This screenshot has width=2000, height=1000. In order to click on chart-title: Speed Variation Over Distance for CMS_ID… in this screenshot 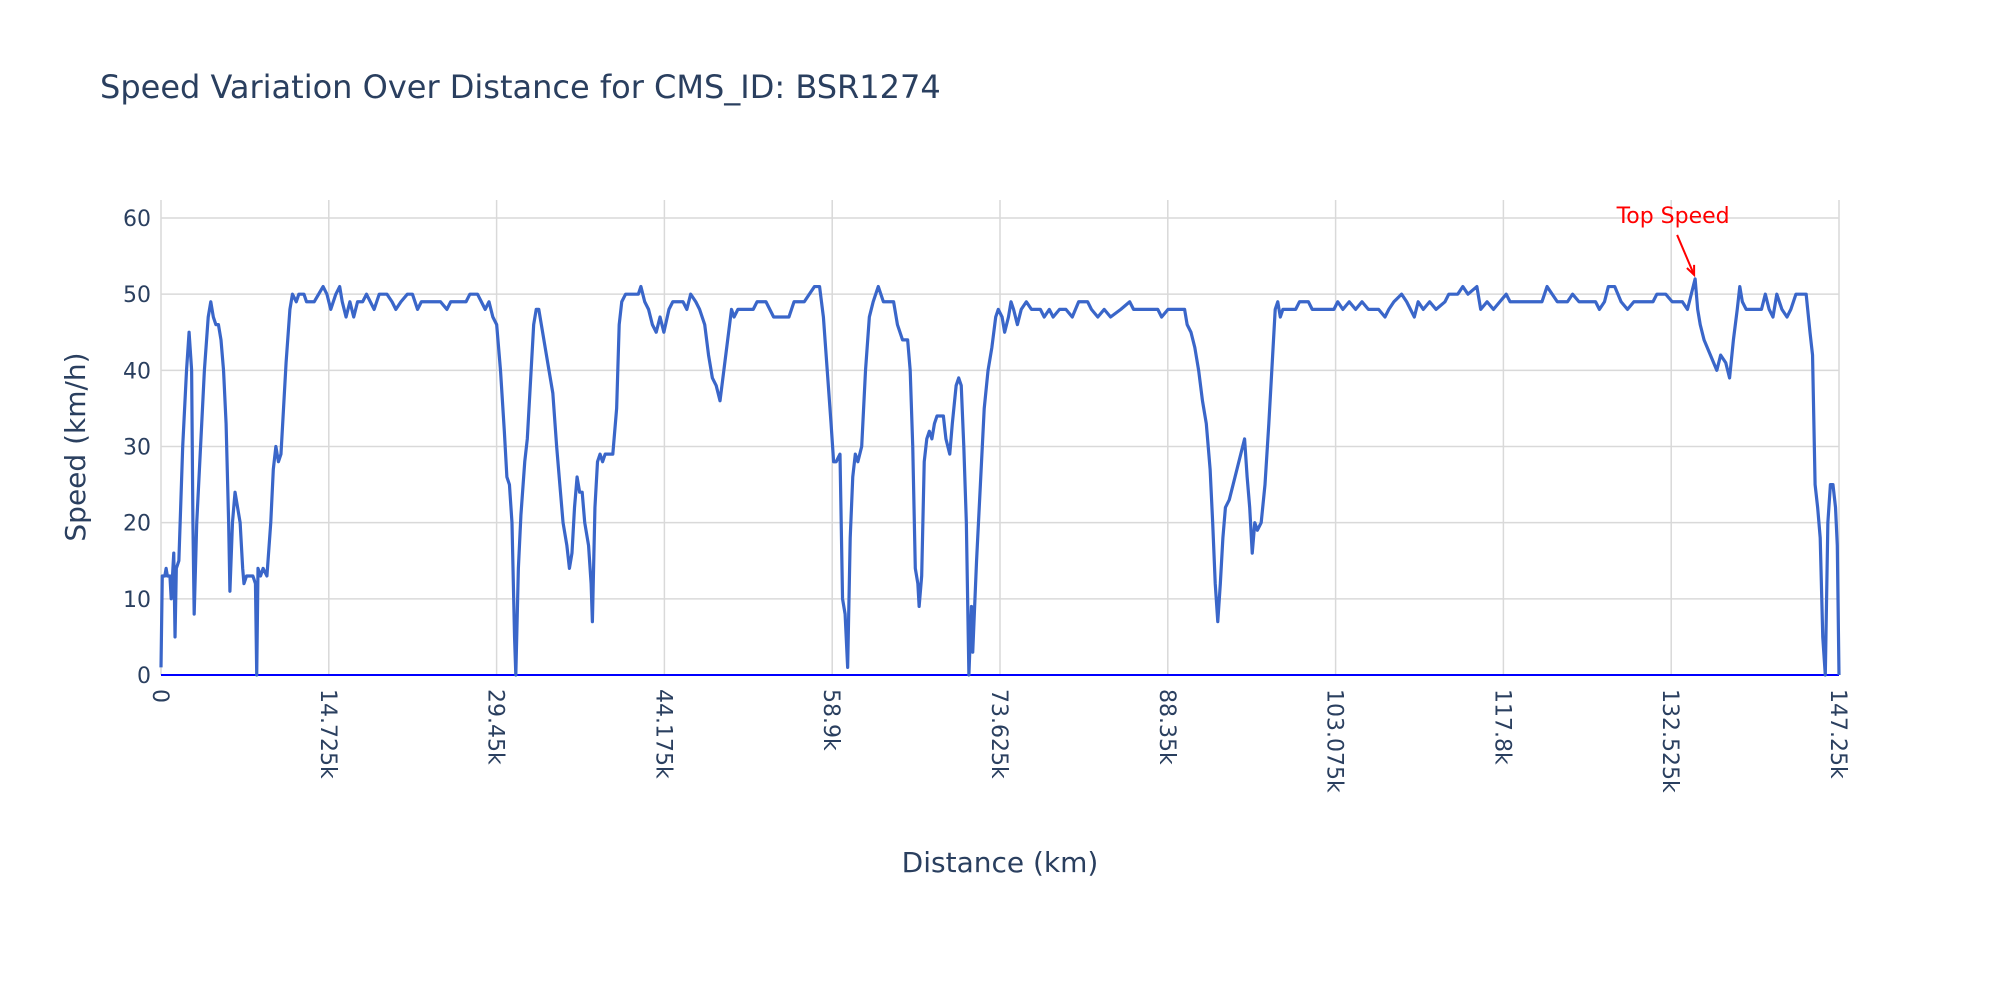, I will do `click(520, 87)`.